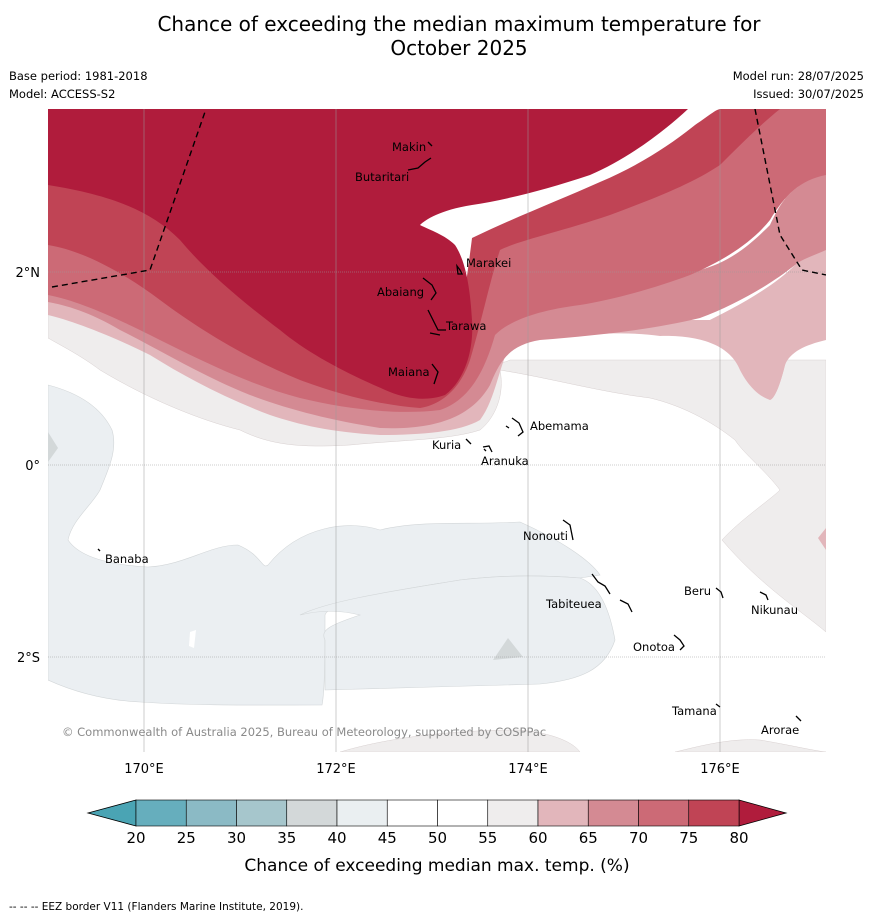  Describe the element at coordinates (573, 604) in the screenshot. I see `place-label-tabiteuea: Tabiteuea` at that location.